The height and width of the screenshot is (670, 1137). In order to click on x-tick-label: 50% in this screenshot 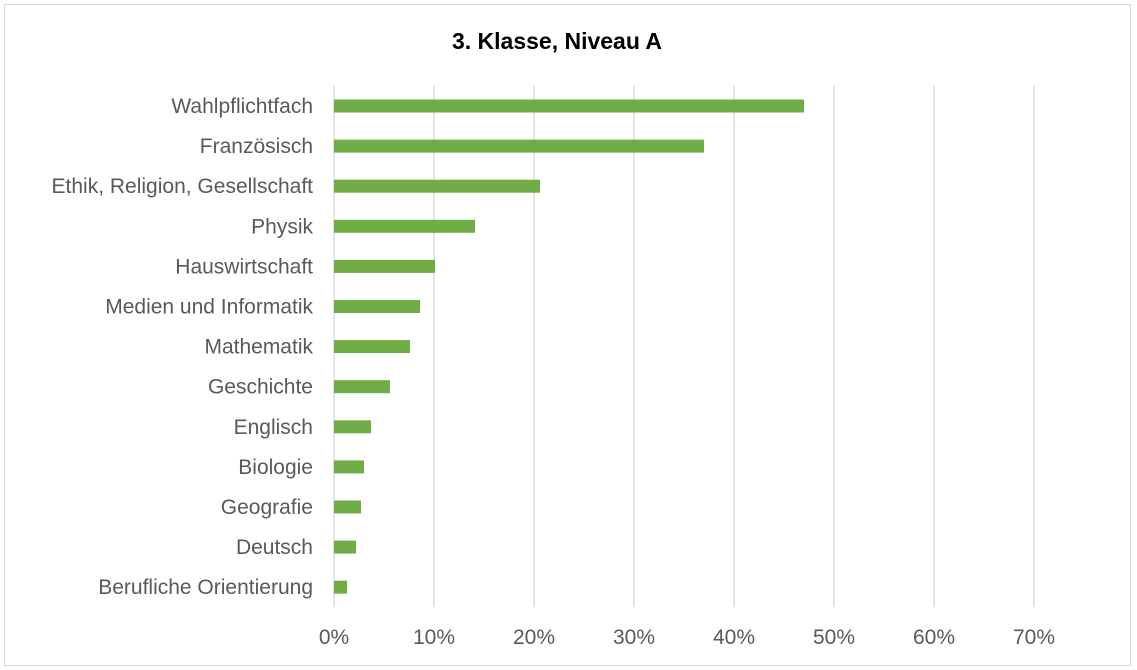, I will do `click(834, 637)`.